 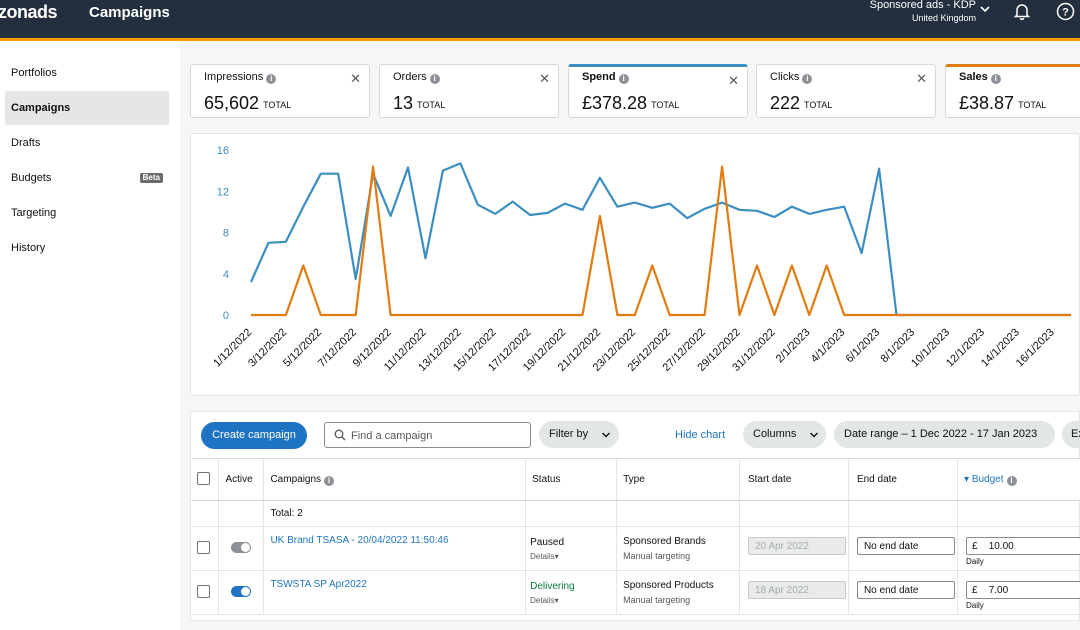 What do you see at coordinates (579, 434) in the screenshot?
I see `filter-by-button: Filter by` at bounding box center [579, 434].